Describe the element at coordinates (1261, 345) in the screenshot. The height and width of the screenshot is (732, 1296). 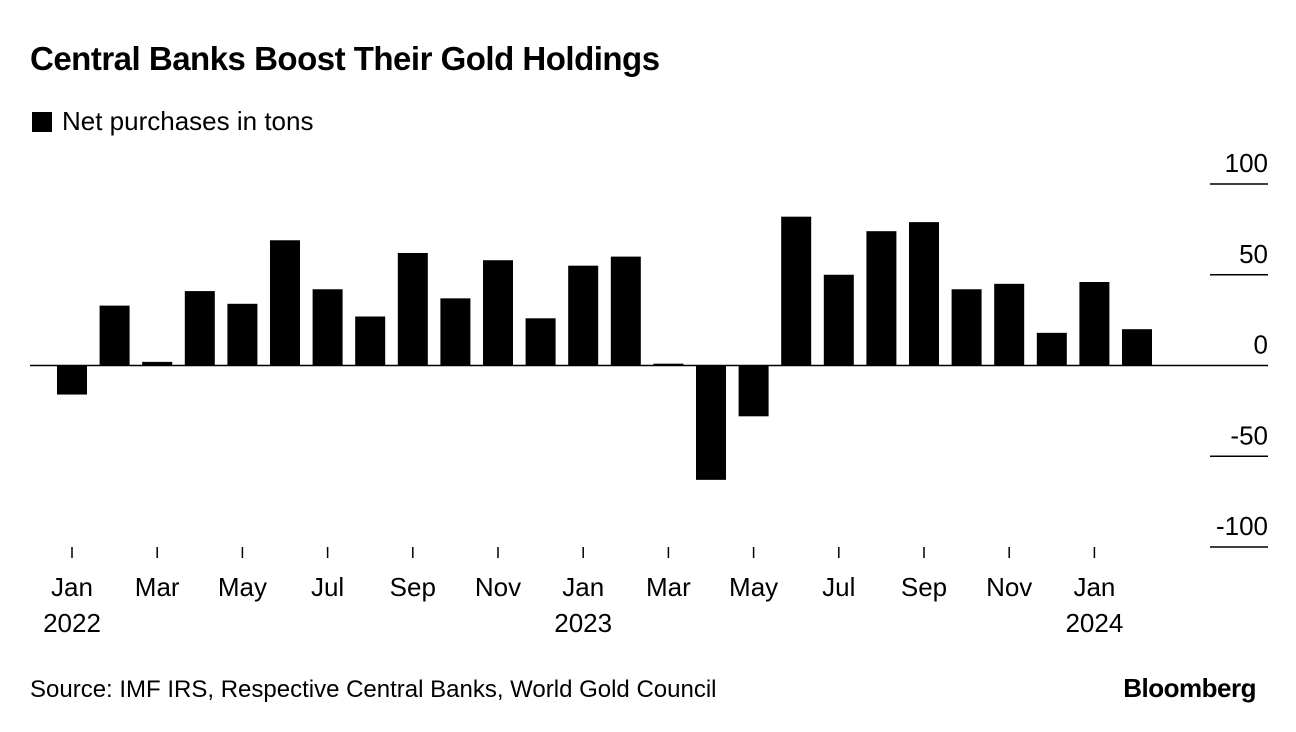
I see `y-tick-label: 0` at that location.